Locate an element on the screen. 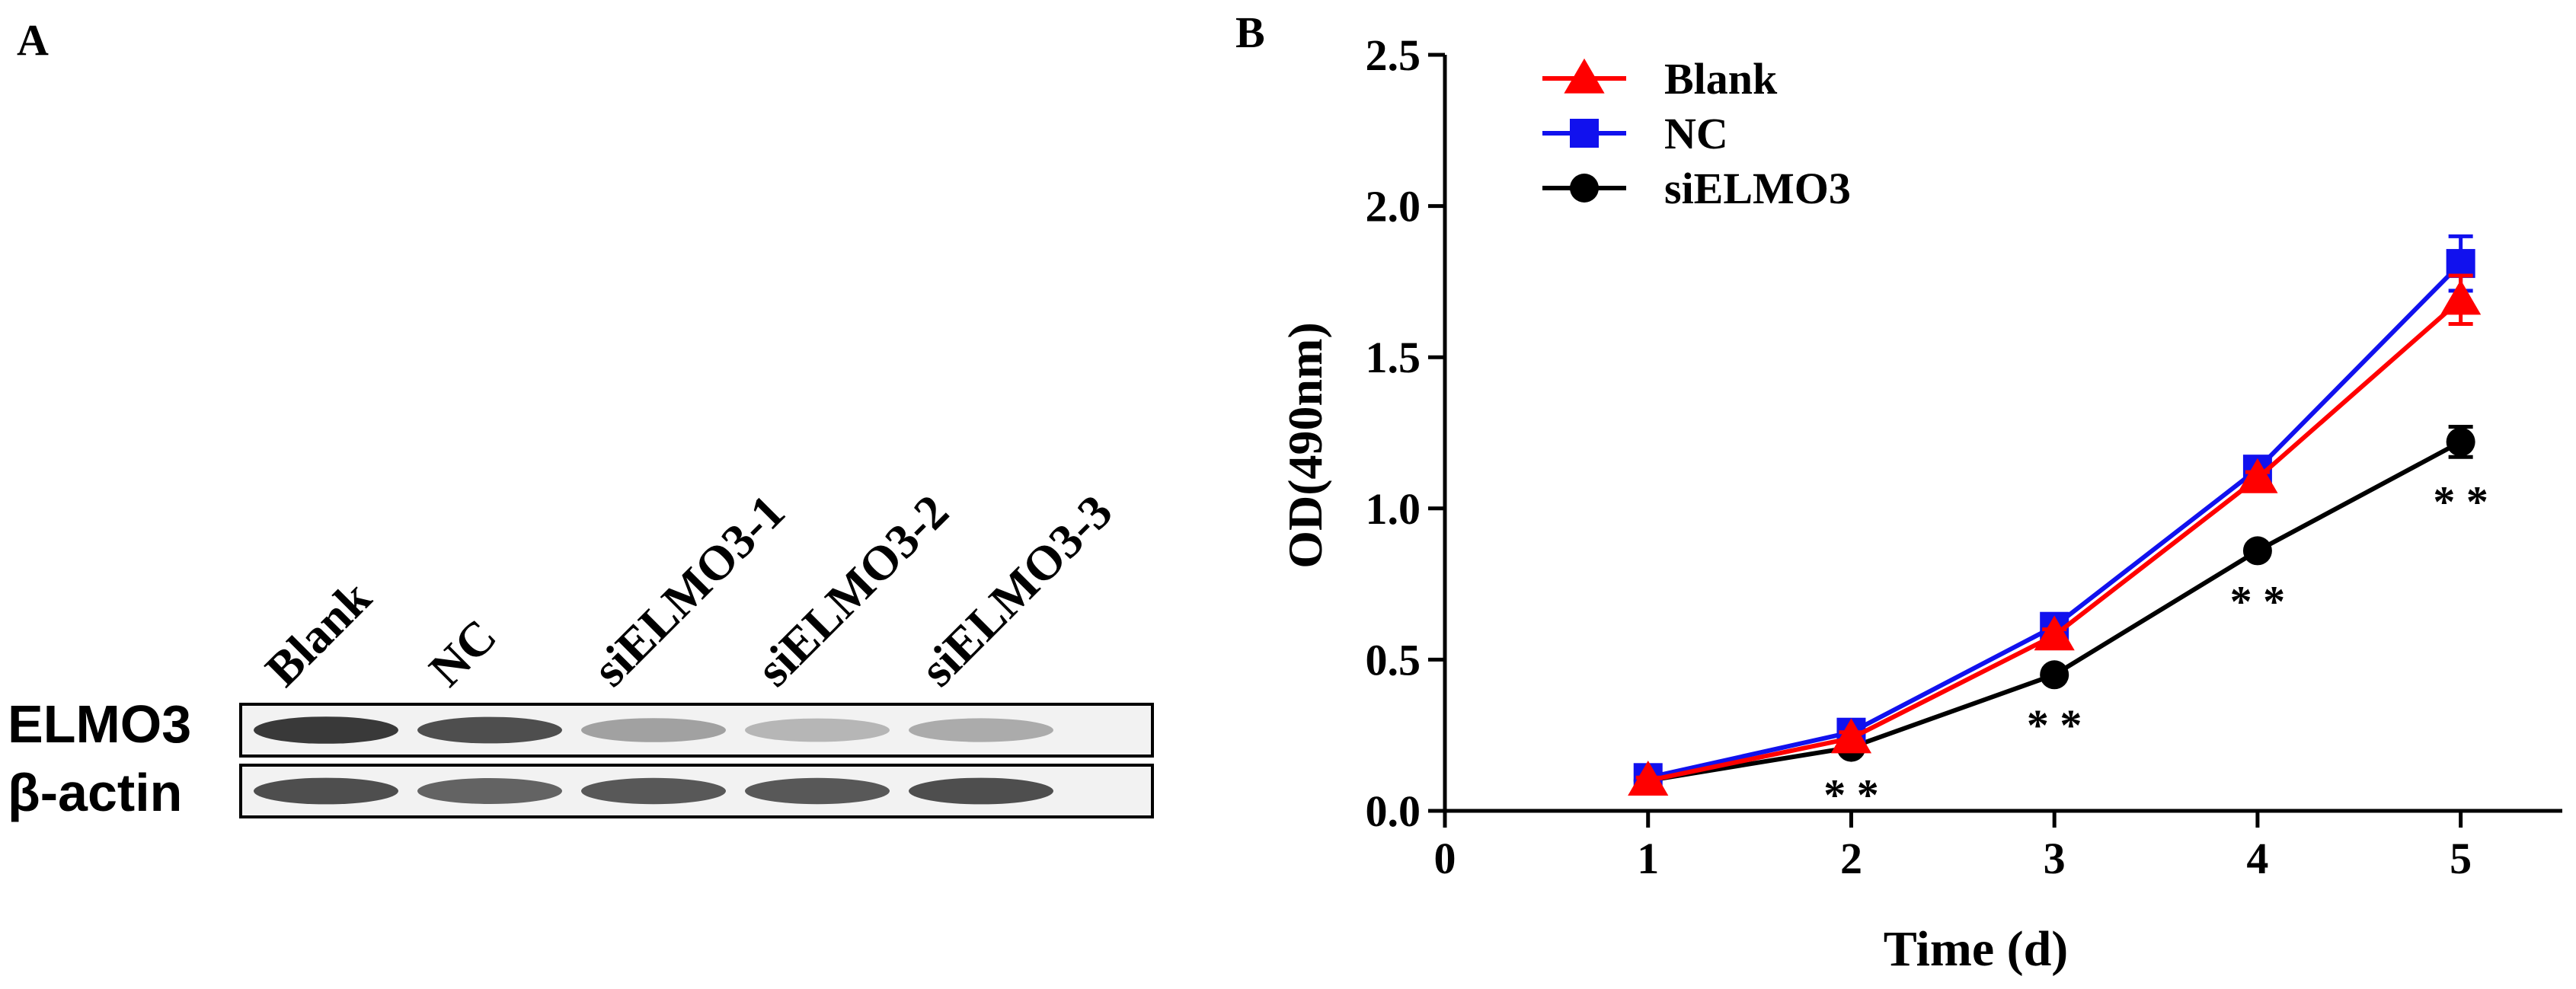 The width and height of the screenshot is (2576, 989). lane-label: Blank is located at coordinates (319, 633).